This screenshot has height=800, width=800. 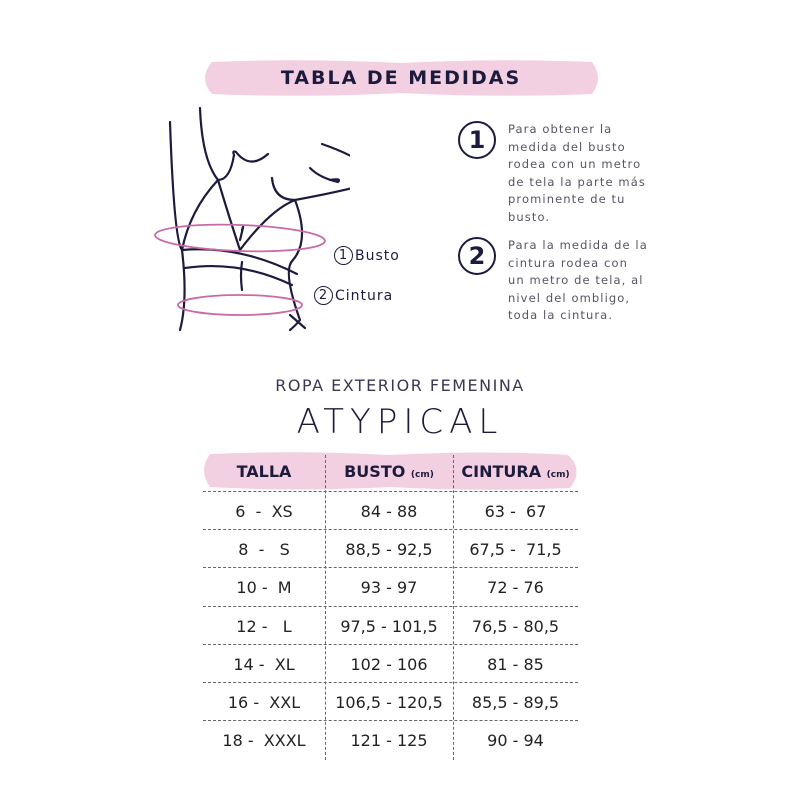 What do you see at coordinates (264, 741) in the screenshot?
I see `table-cell: 18 - XXXL` at bounding box center [264, 741].